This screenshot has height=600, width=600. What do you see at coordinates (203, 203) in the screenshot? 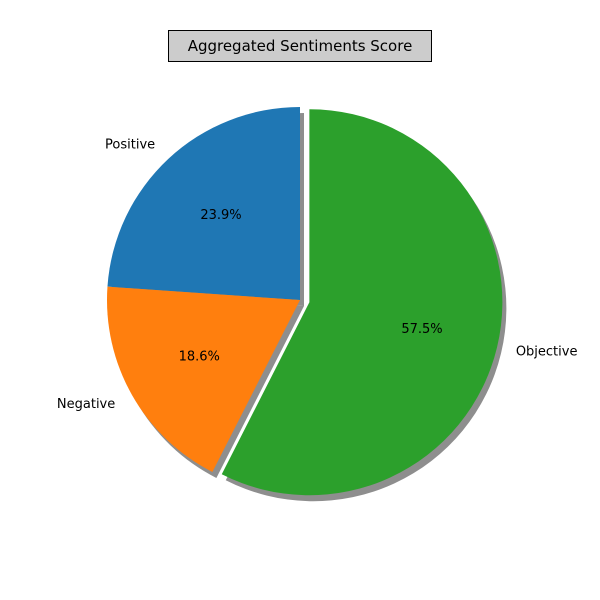
I see `pie-slice-positive` at bounding box center [203, 203].